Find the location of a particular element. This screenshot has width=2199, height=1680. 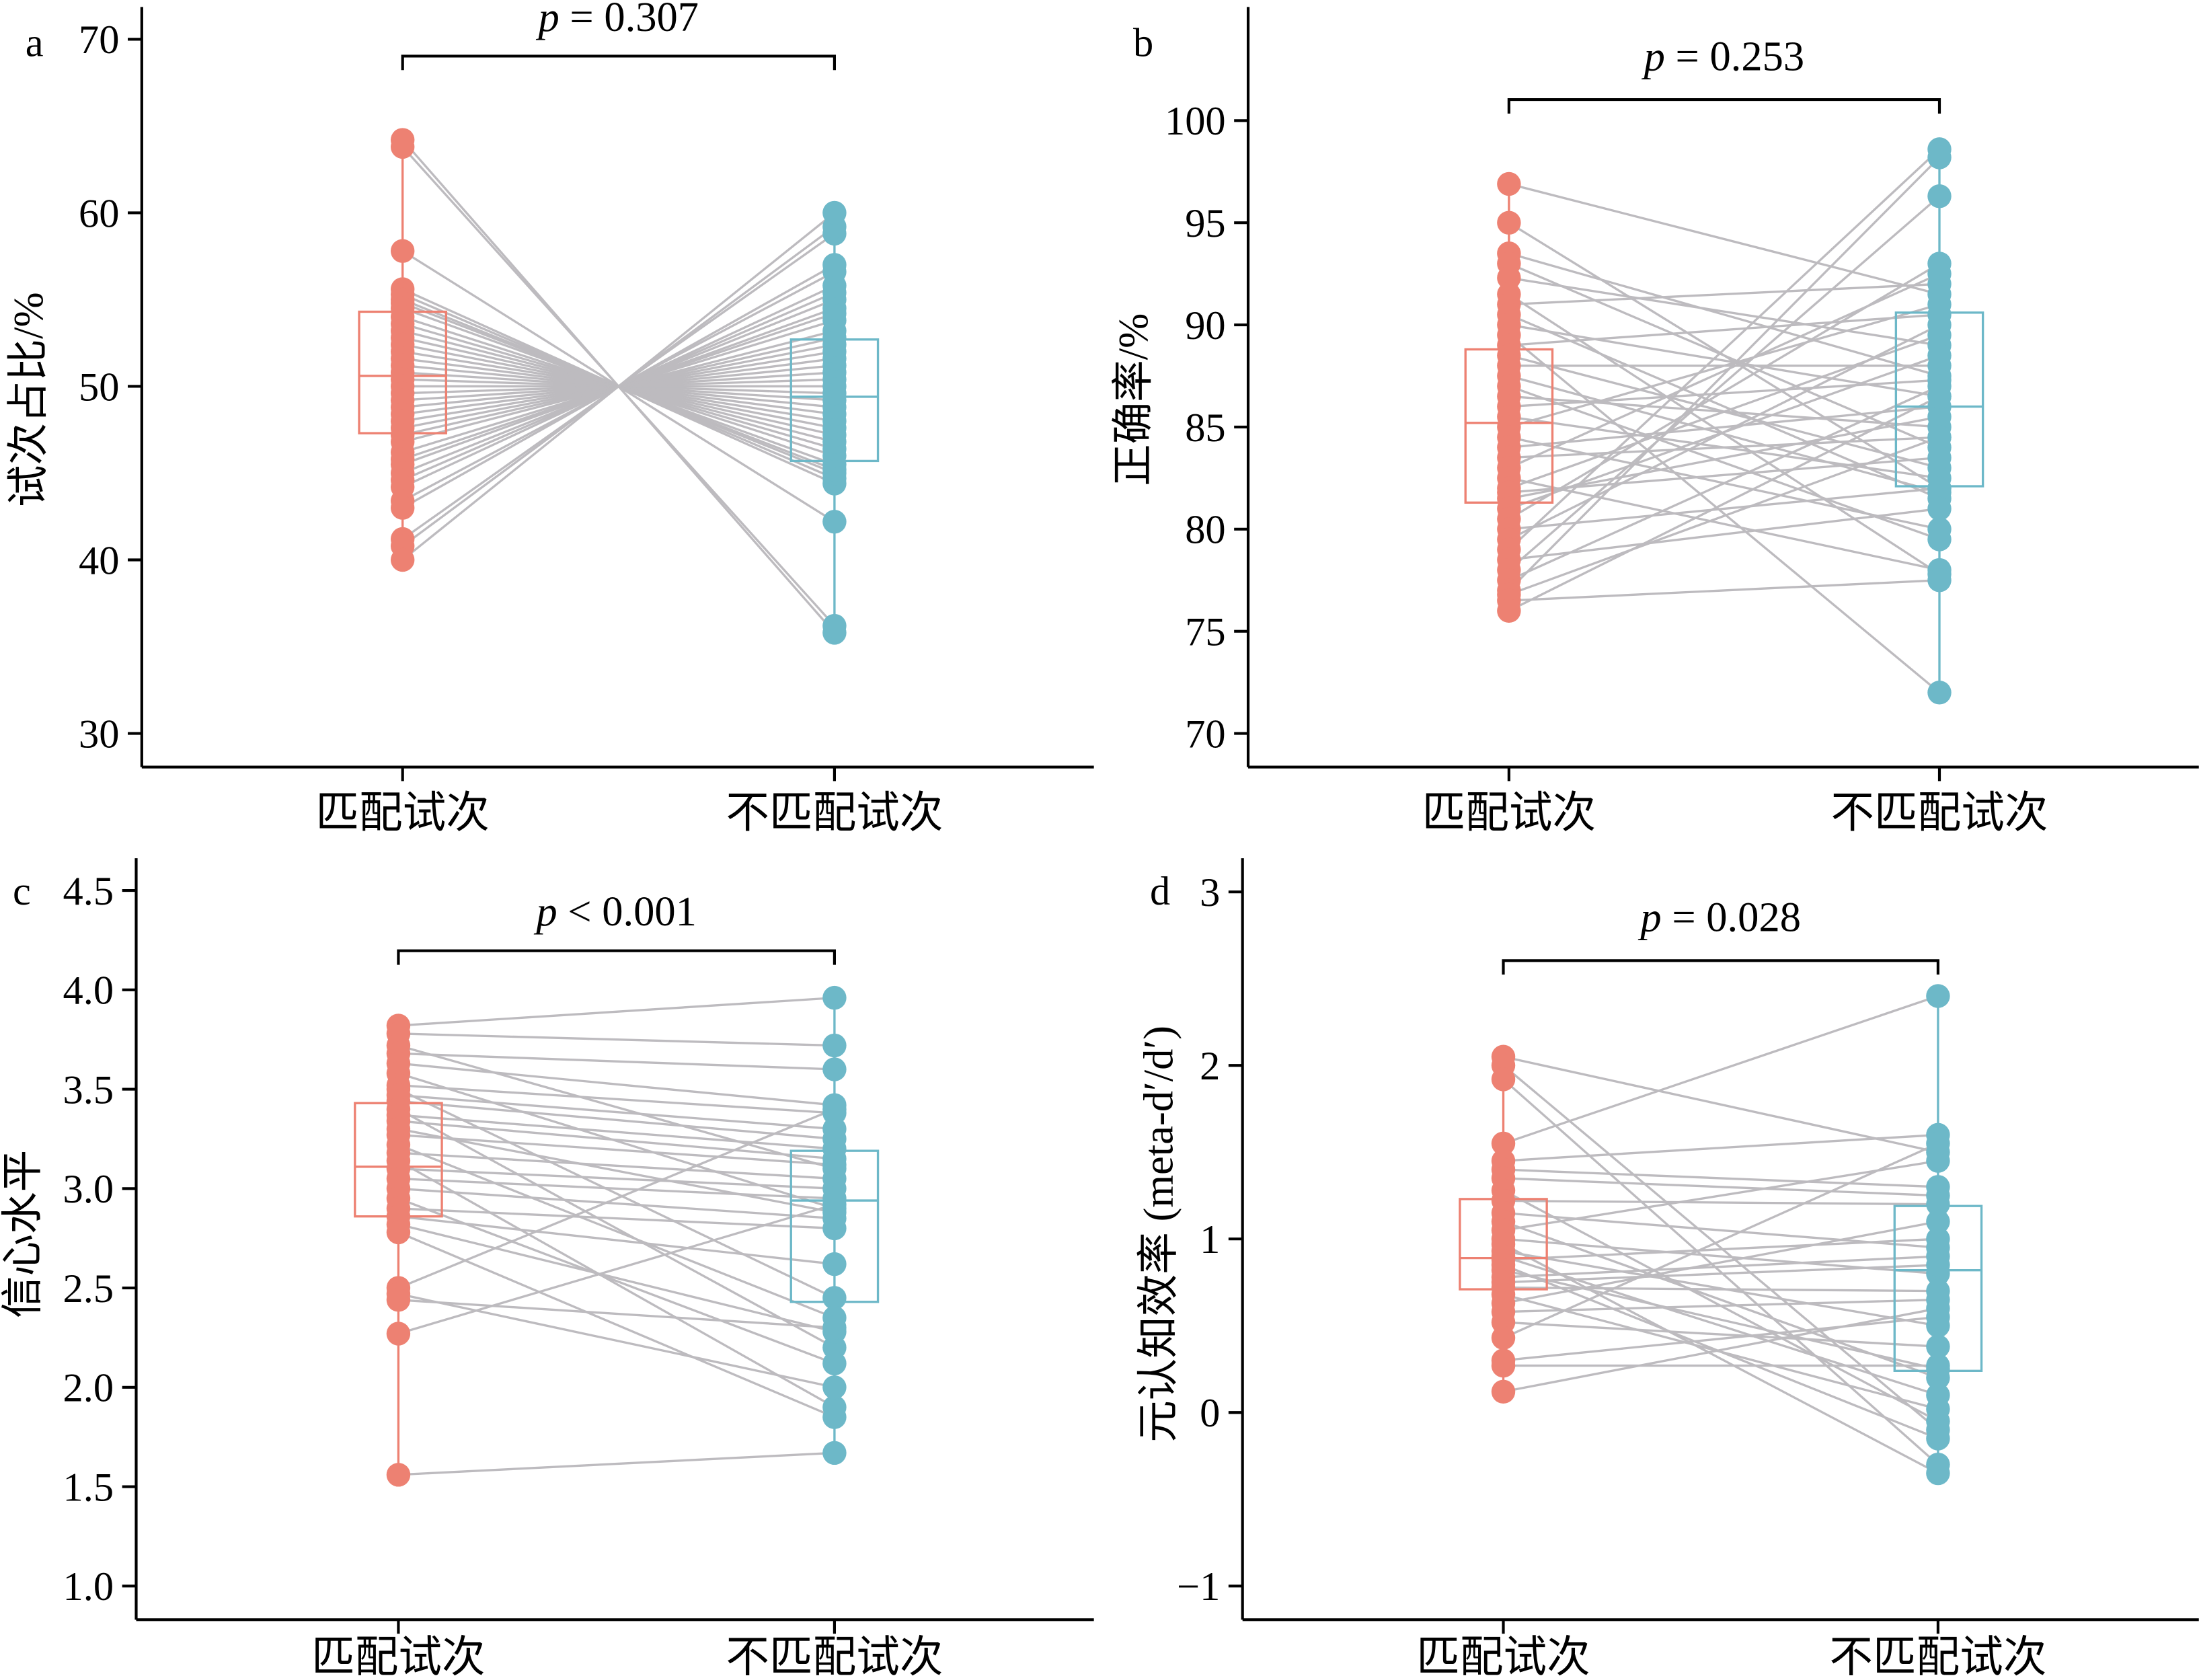

y-tick-label: 1 is located at coordinates (1210, 1239).